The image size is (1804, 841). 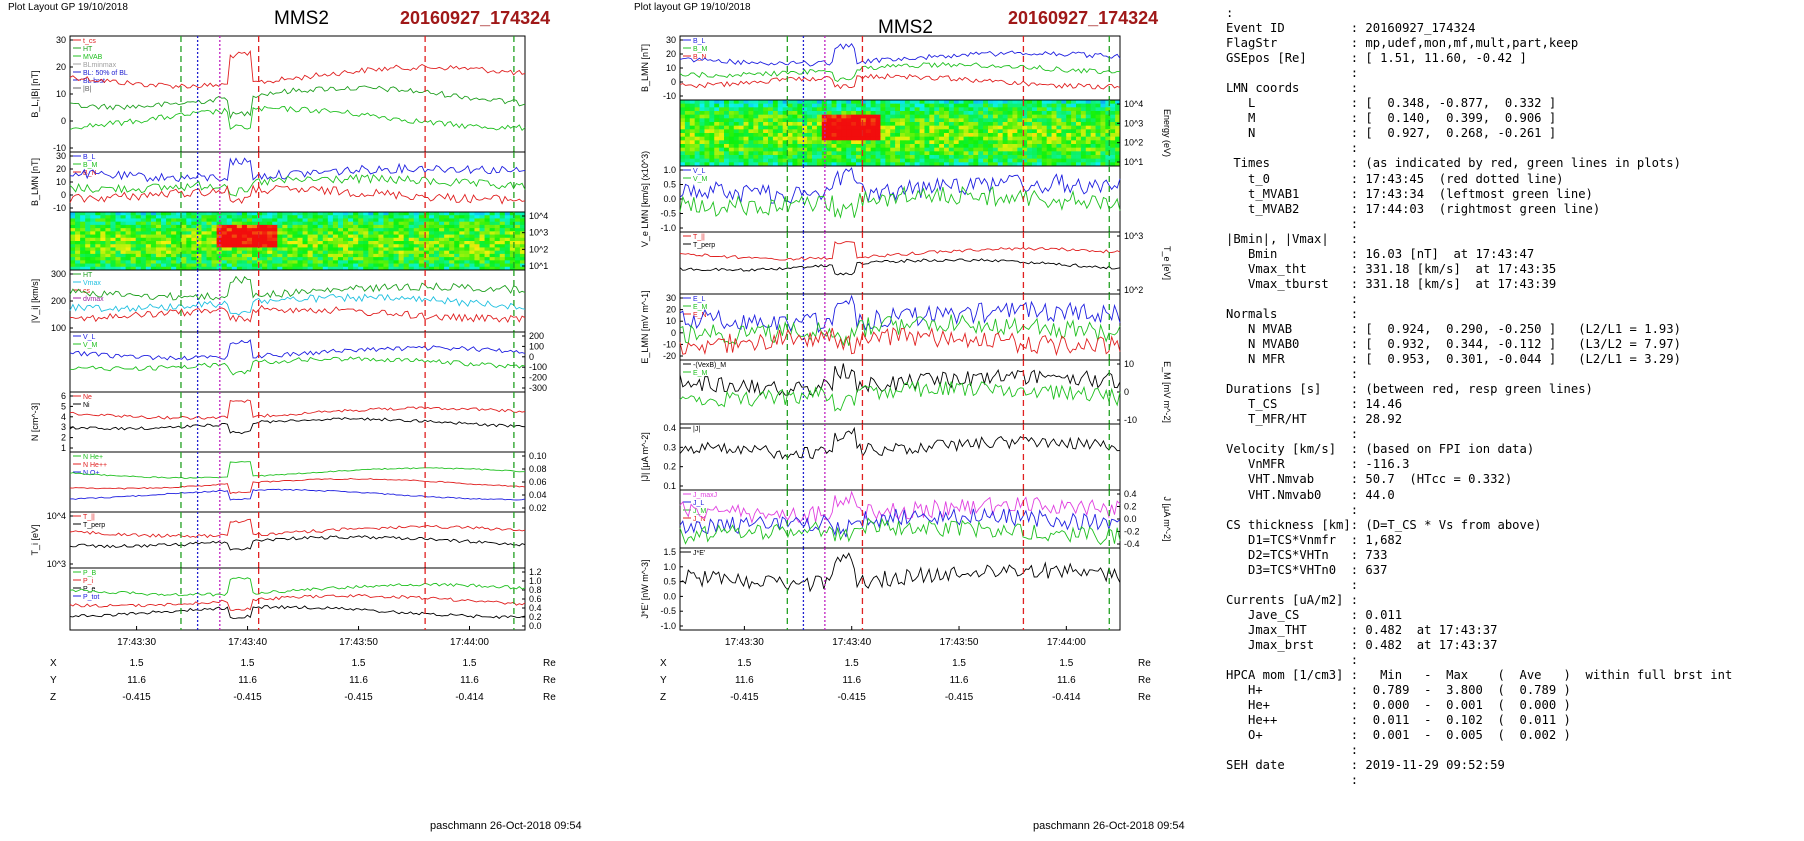 What do you see at coordinates (699, 171) in the screenshot?
I see `legend-label: V_L` at bounding box center [699, 171].